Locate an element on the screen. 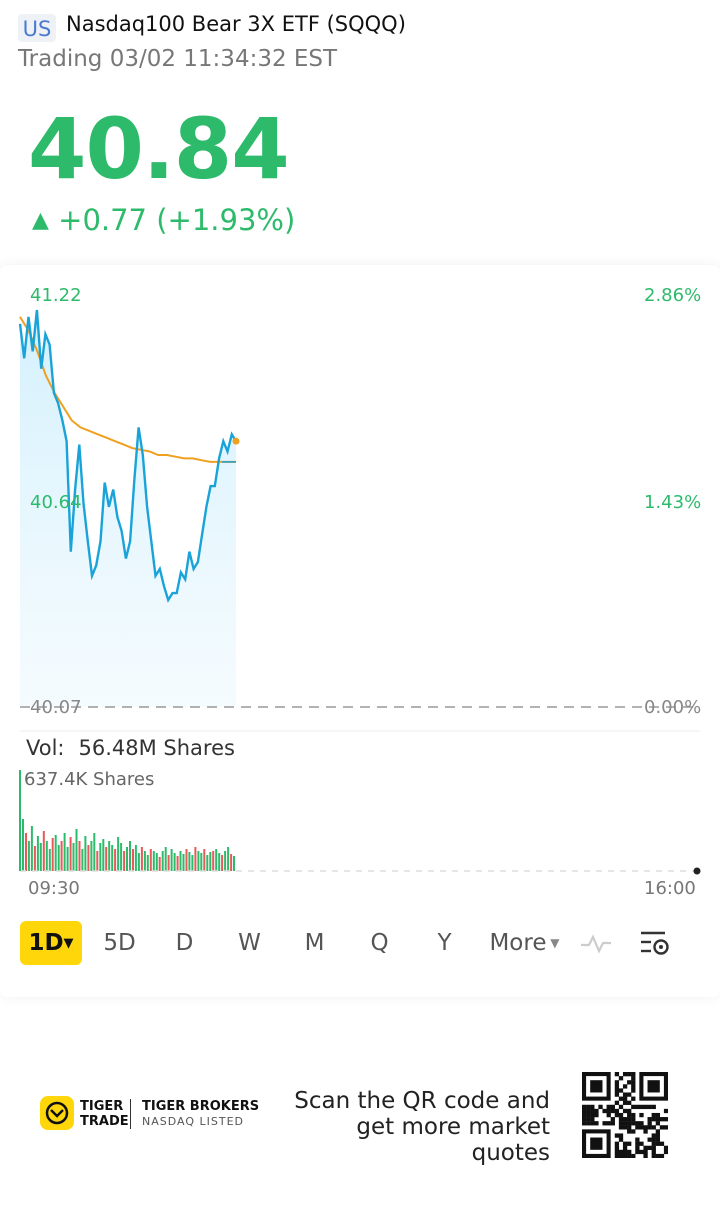 The image size is (720, 1229). volume-summary: Vol: 56.48M Shares is located at coordinates (130, 748).